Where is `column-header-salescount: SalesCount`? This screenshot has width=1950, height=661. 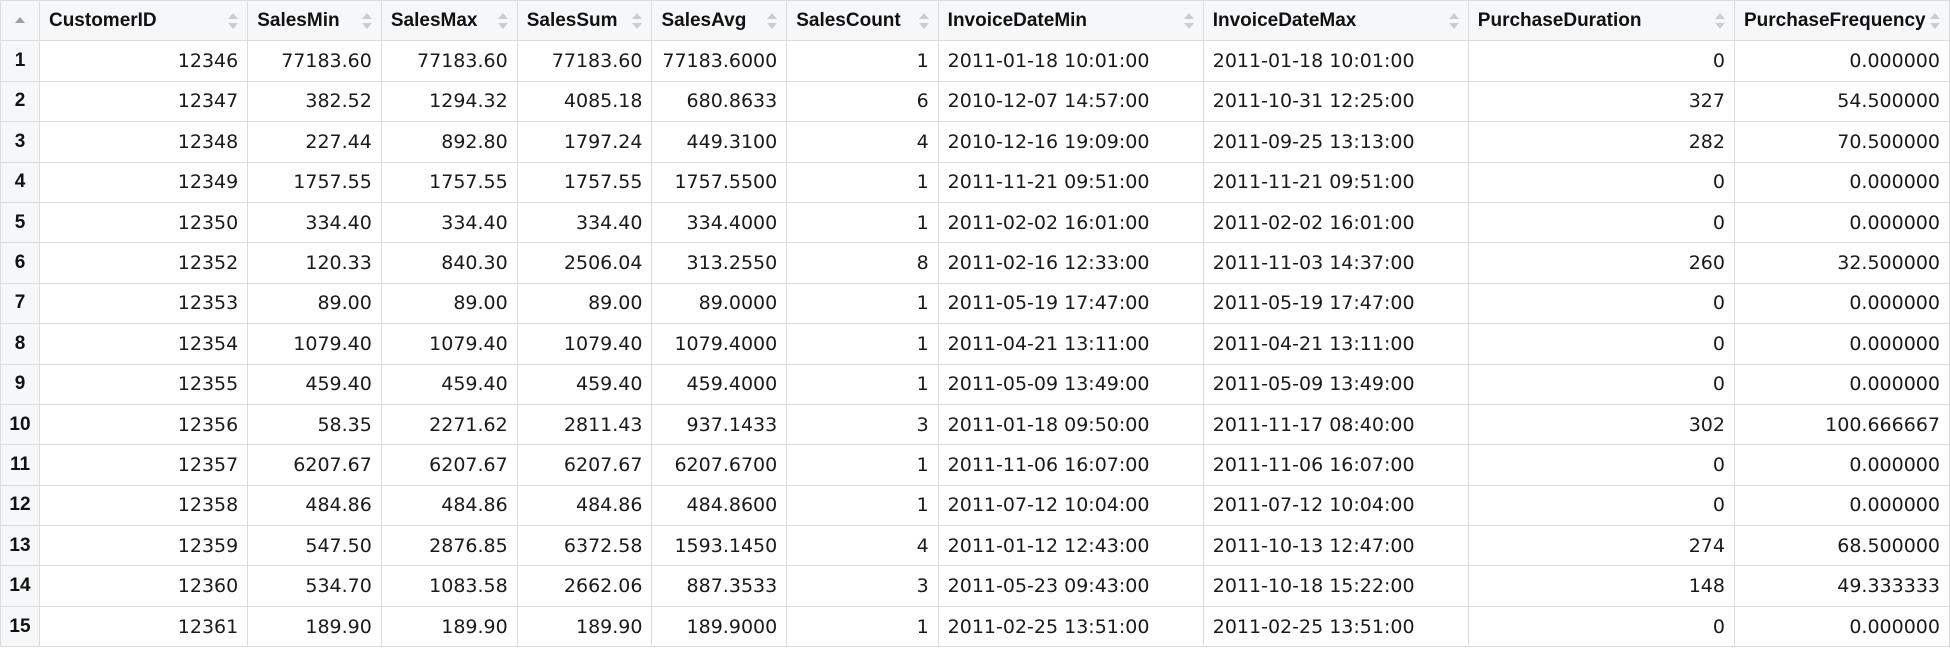 column-header-salescount: SalesCount is located at coordinates (862, 21).